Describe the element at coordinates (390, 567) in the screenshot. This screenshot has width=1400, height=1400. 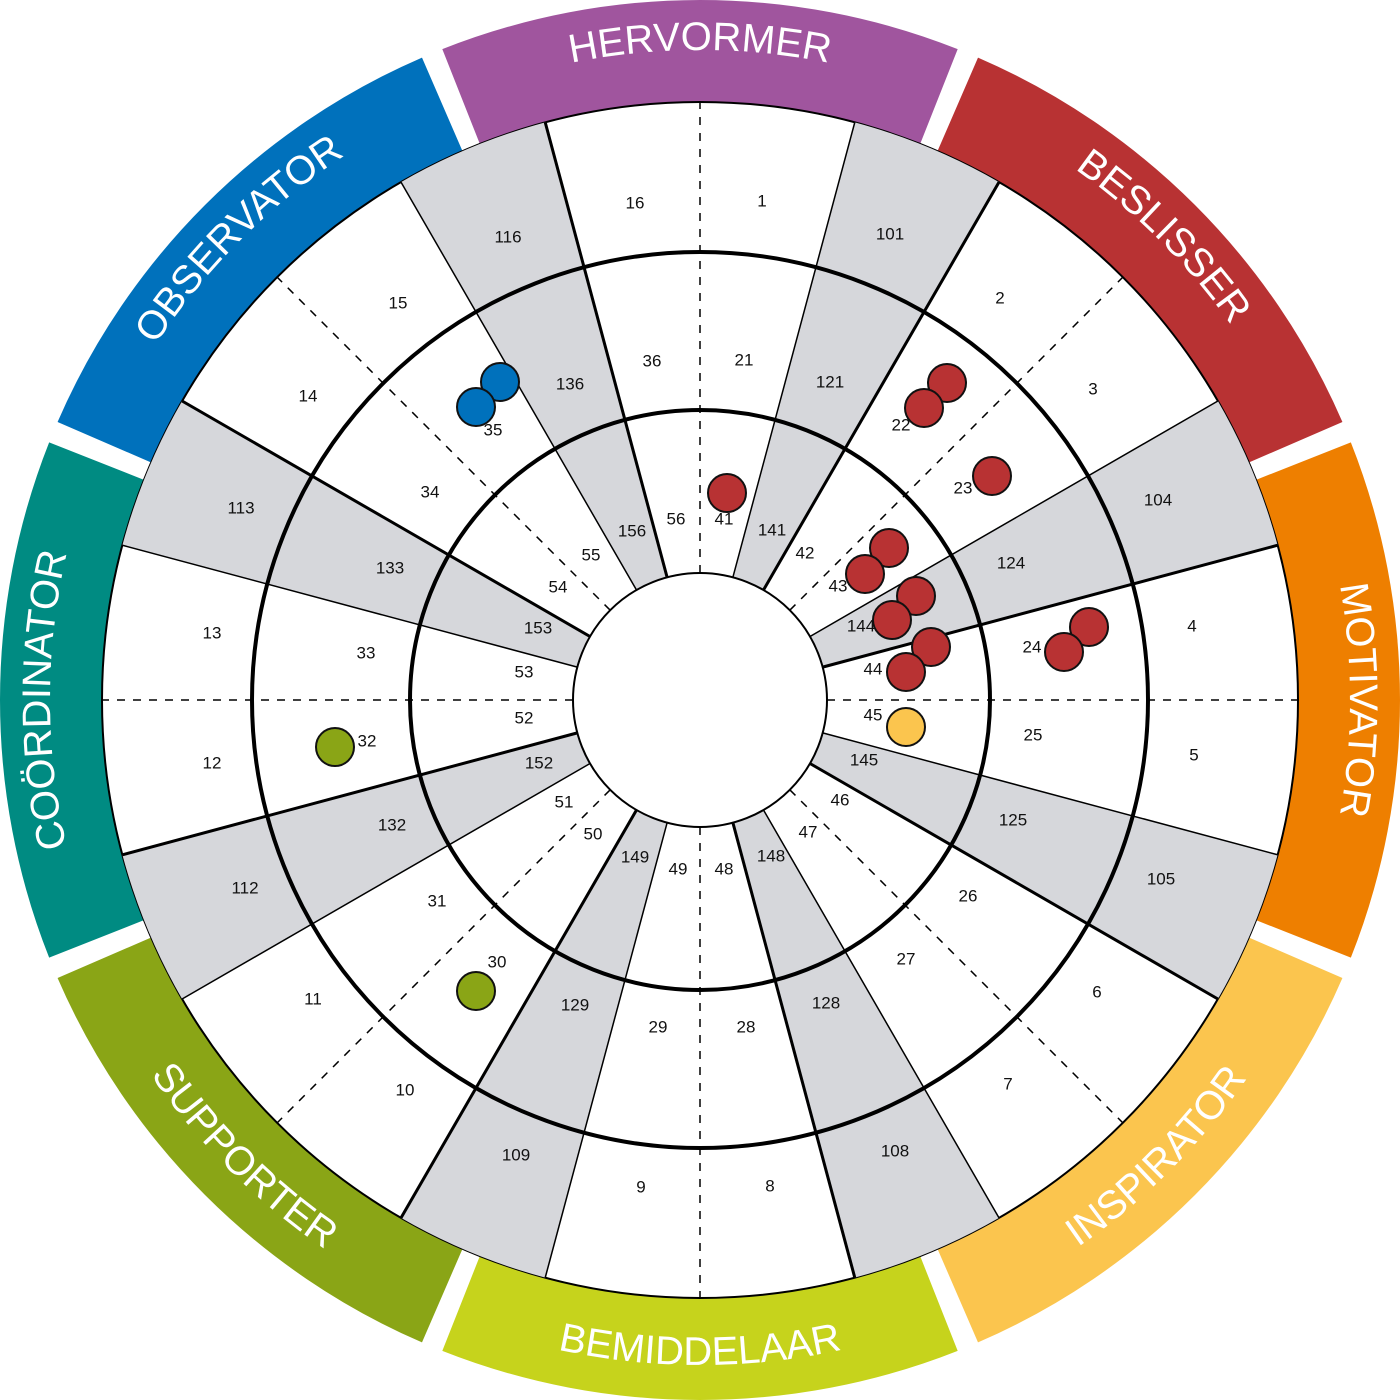
I see `item-number: 133` at that location.